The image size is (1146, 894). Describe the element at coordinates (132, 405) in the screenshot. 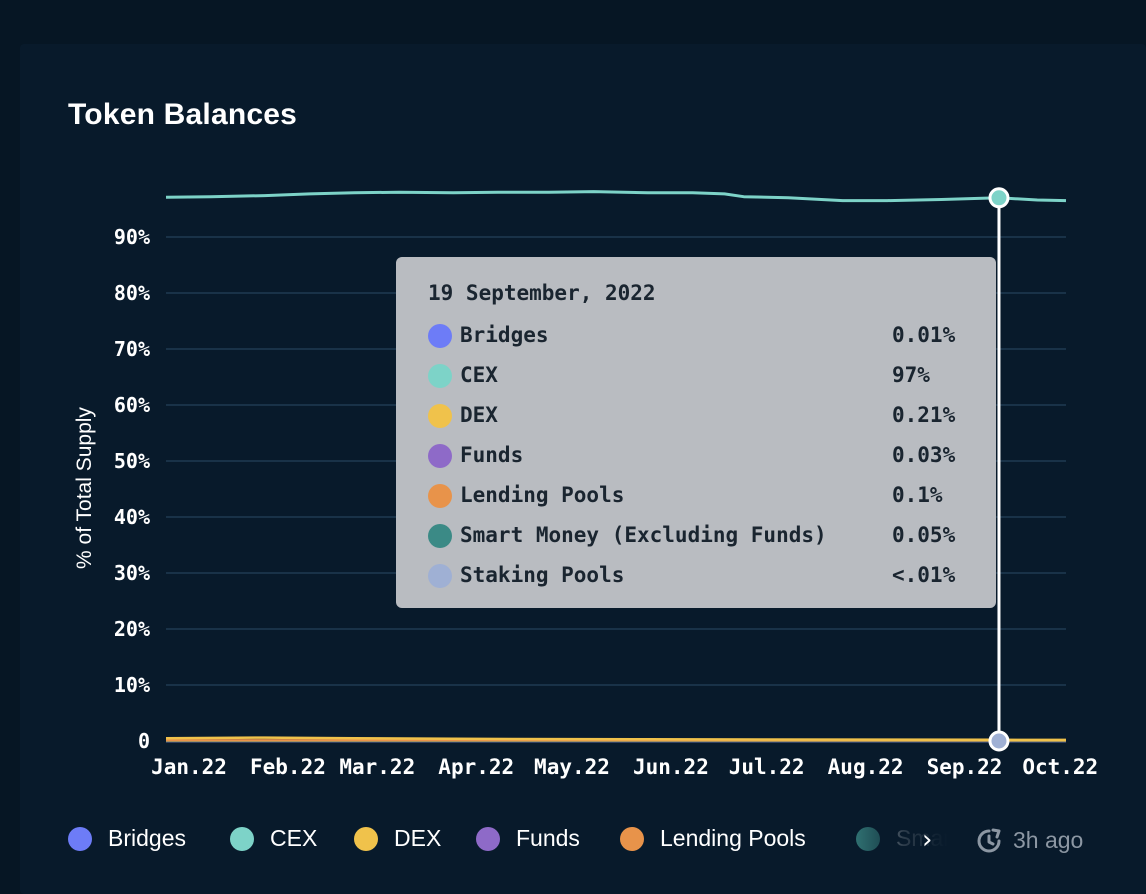

I see `y-tick-label: 60%` at that location.